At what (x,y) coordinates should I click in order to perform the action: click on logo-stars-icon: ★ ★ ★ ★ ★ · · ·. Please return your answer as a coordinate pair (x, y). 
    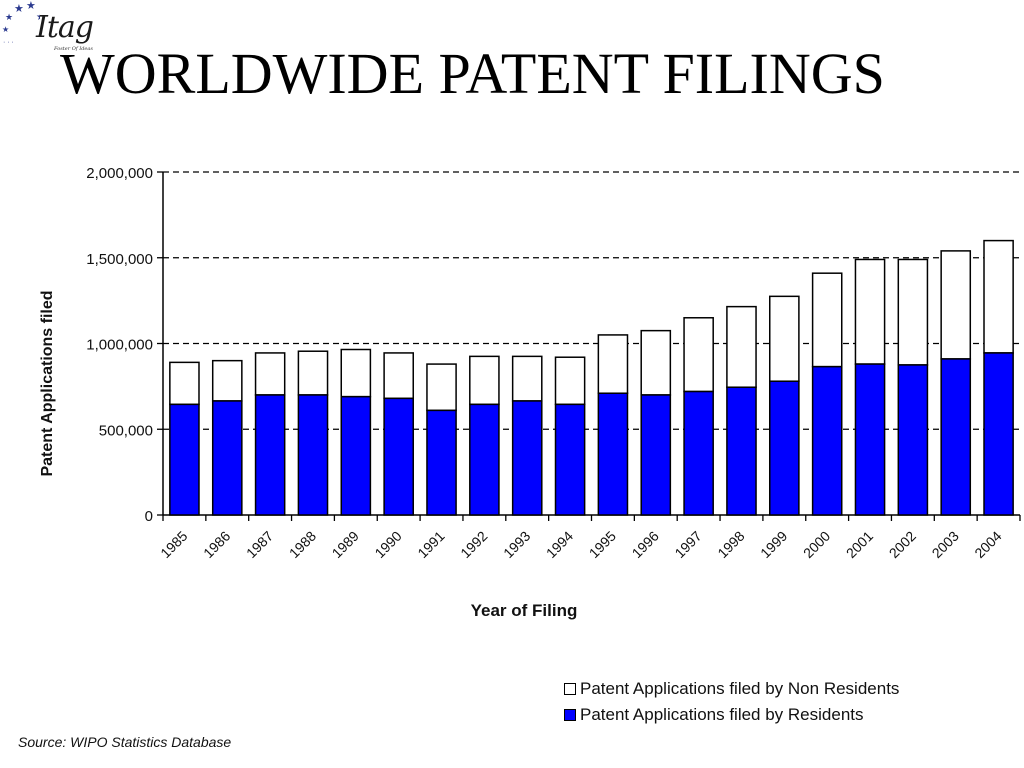
    Looking at the image, I should click on (21, 23).